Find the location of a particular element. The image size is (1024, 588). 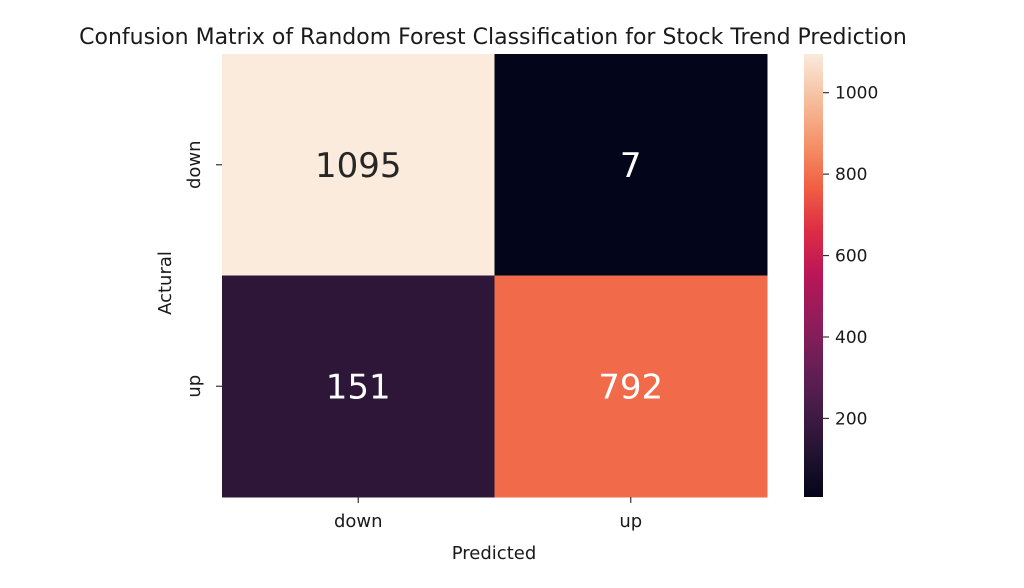

colorbar-tick-label: 1000 is located at coordinates (856, 94).